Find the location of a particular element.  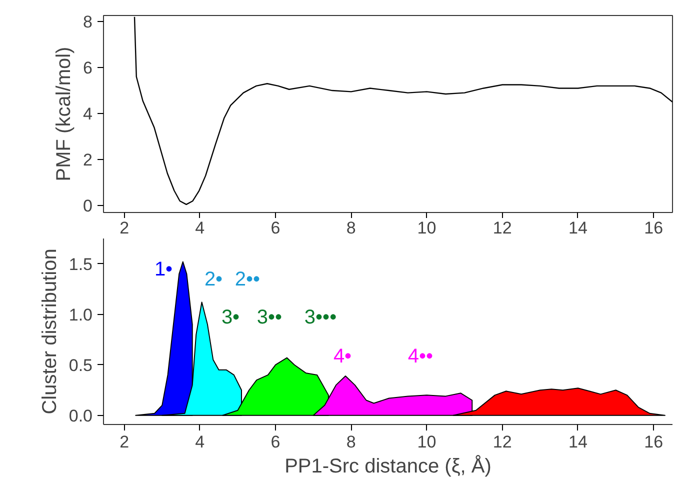

annotation: 4•• is located at coordinates (421, 357).